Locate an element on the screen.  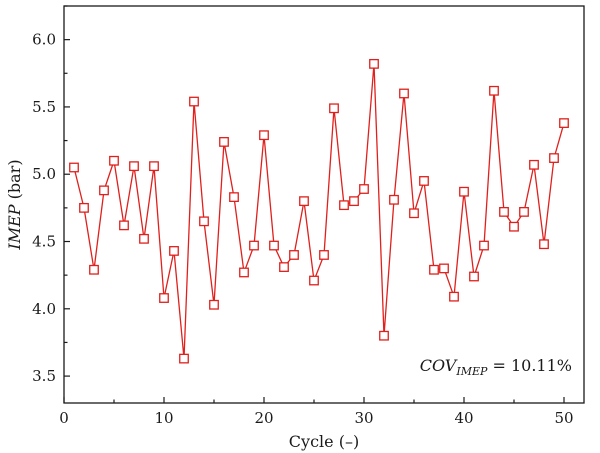
x-axis-label: Cycle (–) is located at coordinates (324, 441).